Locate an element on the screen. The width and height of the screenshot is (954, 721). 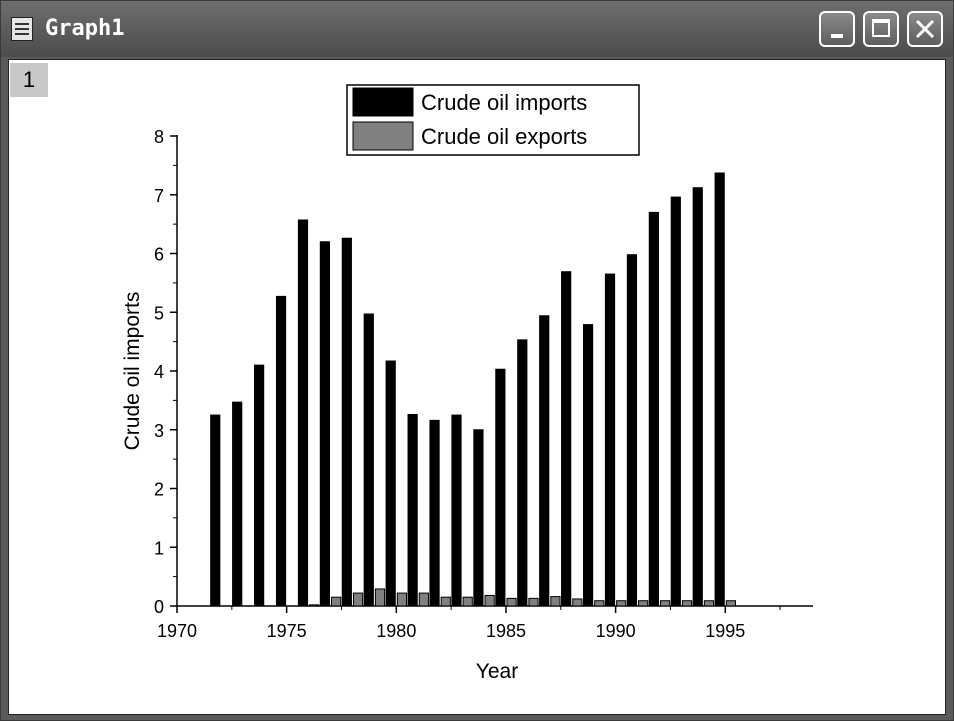
maximize-icon is located at coordinates (881, 28).